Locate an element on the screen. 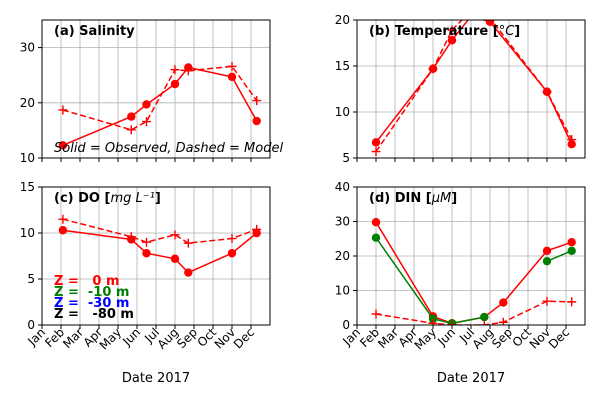 The image size is (600, 400). model-observed-note: Solid = Observed, Dashed = Model is located at coordinates (168, 148).